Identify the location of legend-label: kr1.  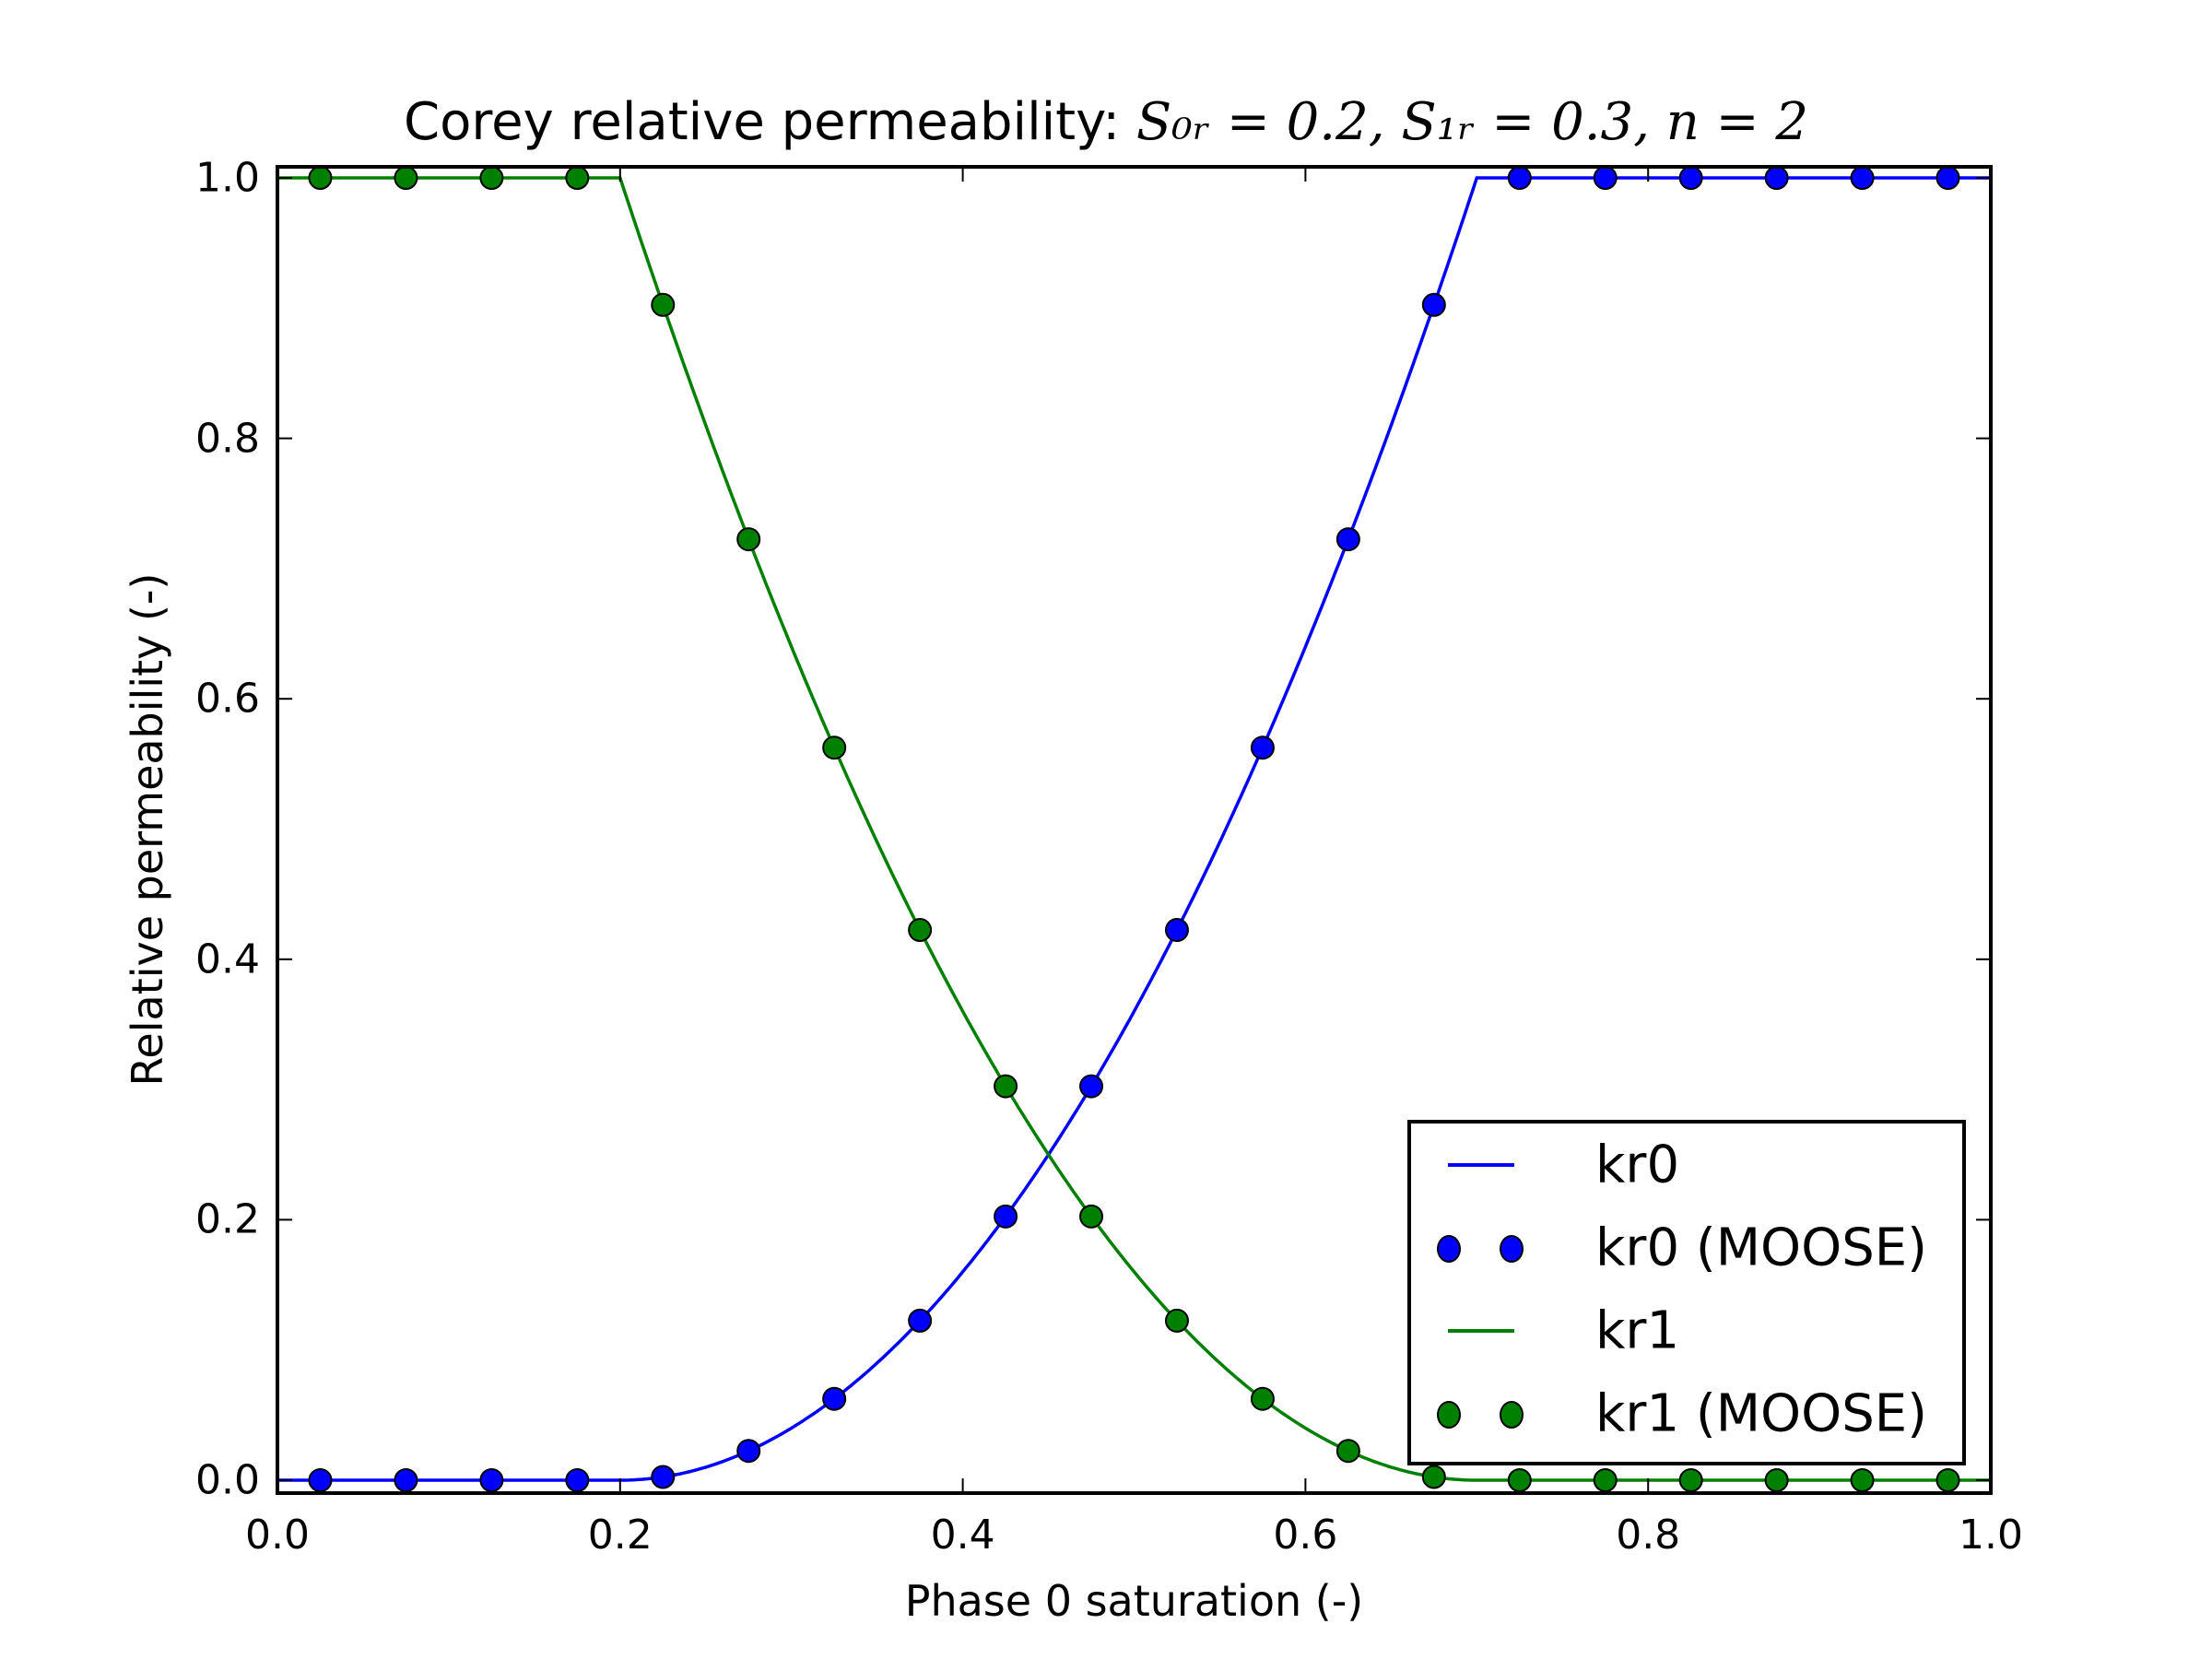
(1637, 1330).